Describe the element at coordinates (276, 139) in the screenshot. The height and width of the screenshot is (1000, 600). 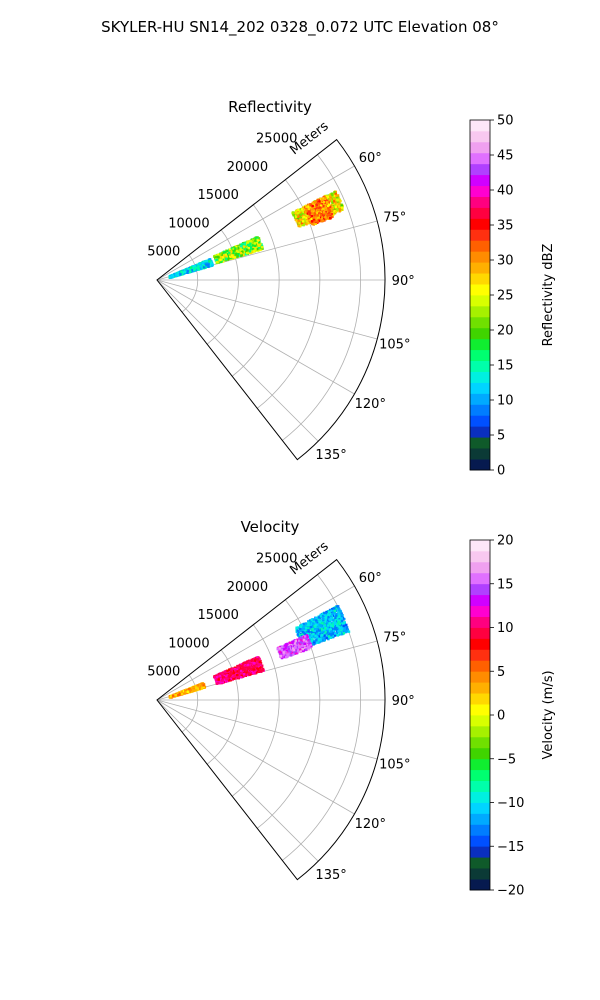
I see `range-tick-label: 25000` at that location.